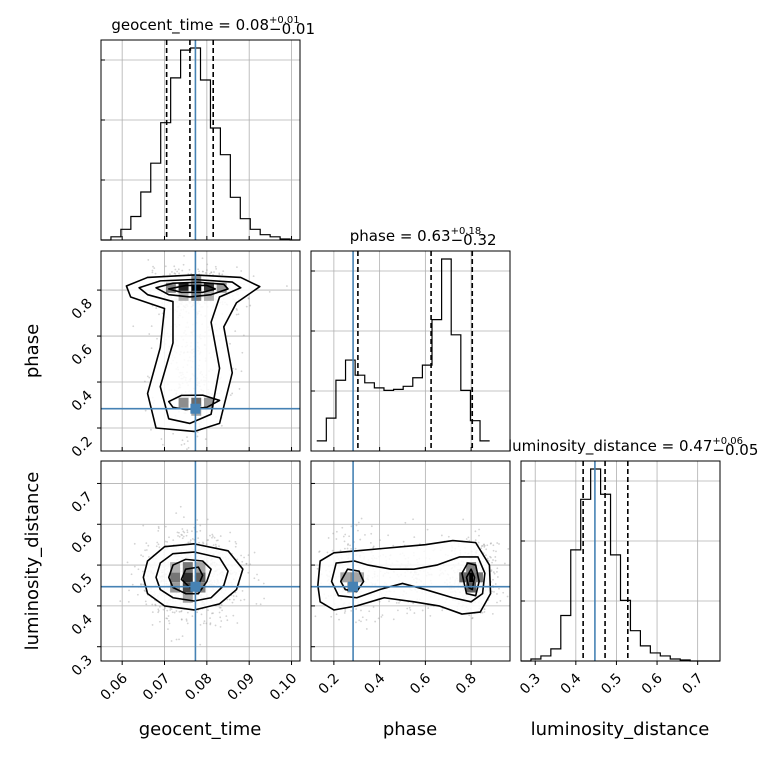  Describe the element at coordinates (466, 684) in the screenshot. I see `x-tick-label: 0.8` at that location.